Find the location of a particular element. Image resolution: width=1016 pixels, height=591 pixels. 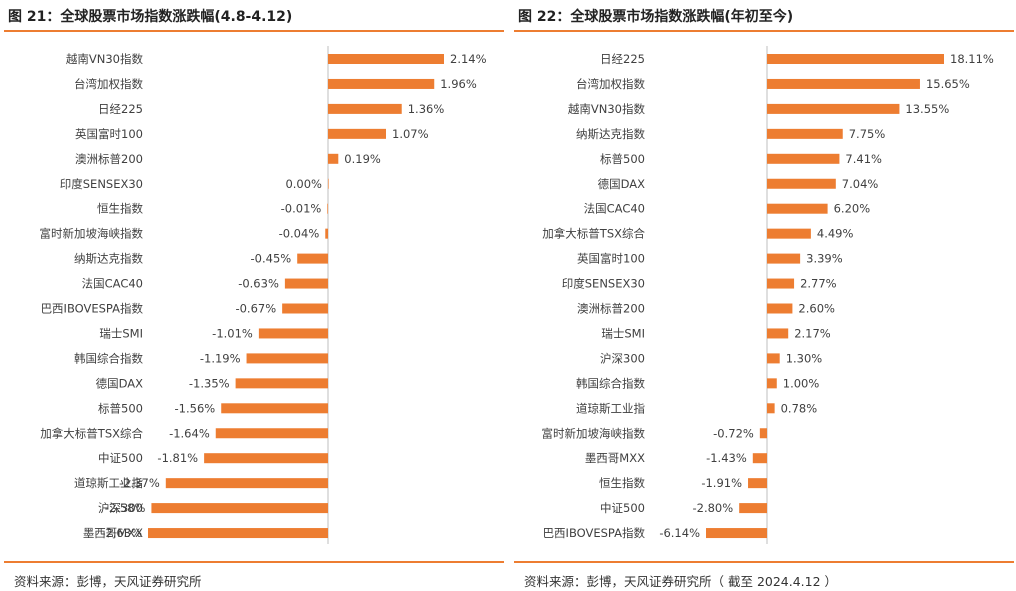

data-label: 18.11% is located at coordinates (972, 59).